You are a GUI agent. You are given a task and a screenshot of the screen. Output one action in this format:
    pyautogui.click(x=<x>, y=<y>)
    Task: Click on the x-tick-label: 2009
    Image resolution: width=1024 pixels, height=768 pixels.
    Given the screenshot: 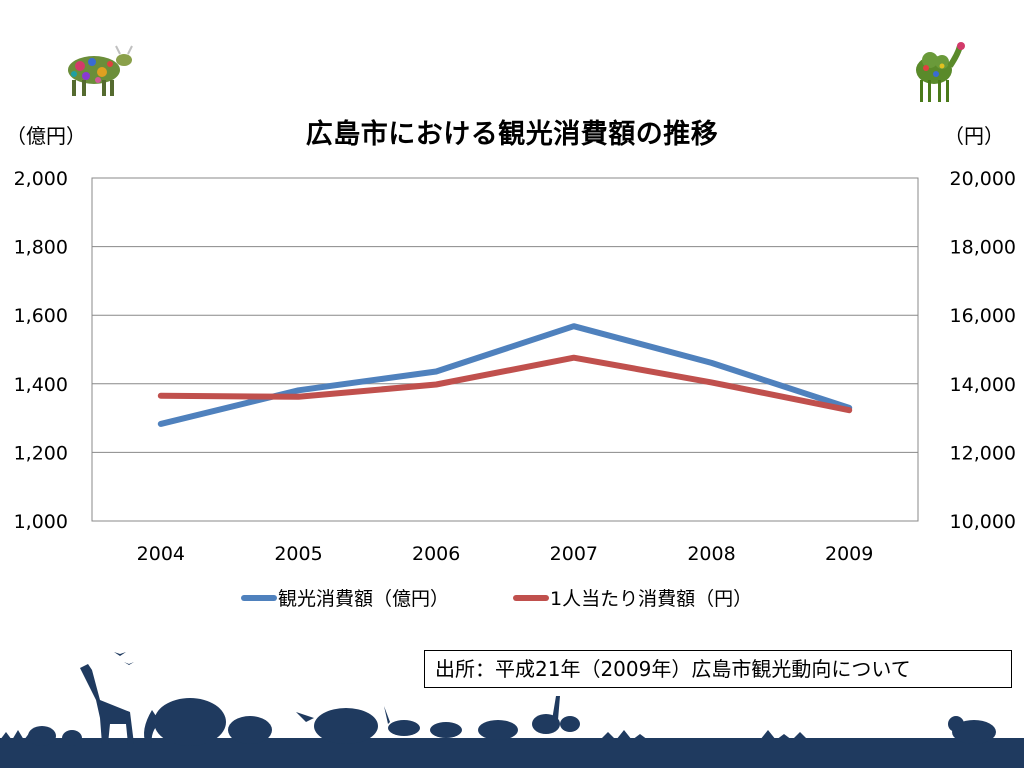 What is the action you would take?
    pyautogui.click(x=849, y=554)
    